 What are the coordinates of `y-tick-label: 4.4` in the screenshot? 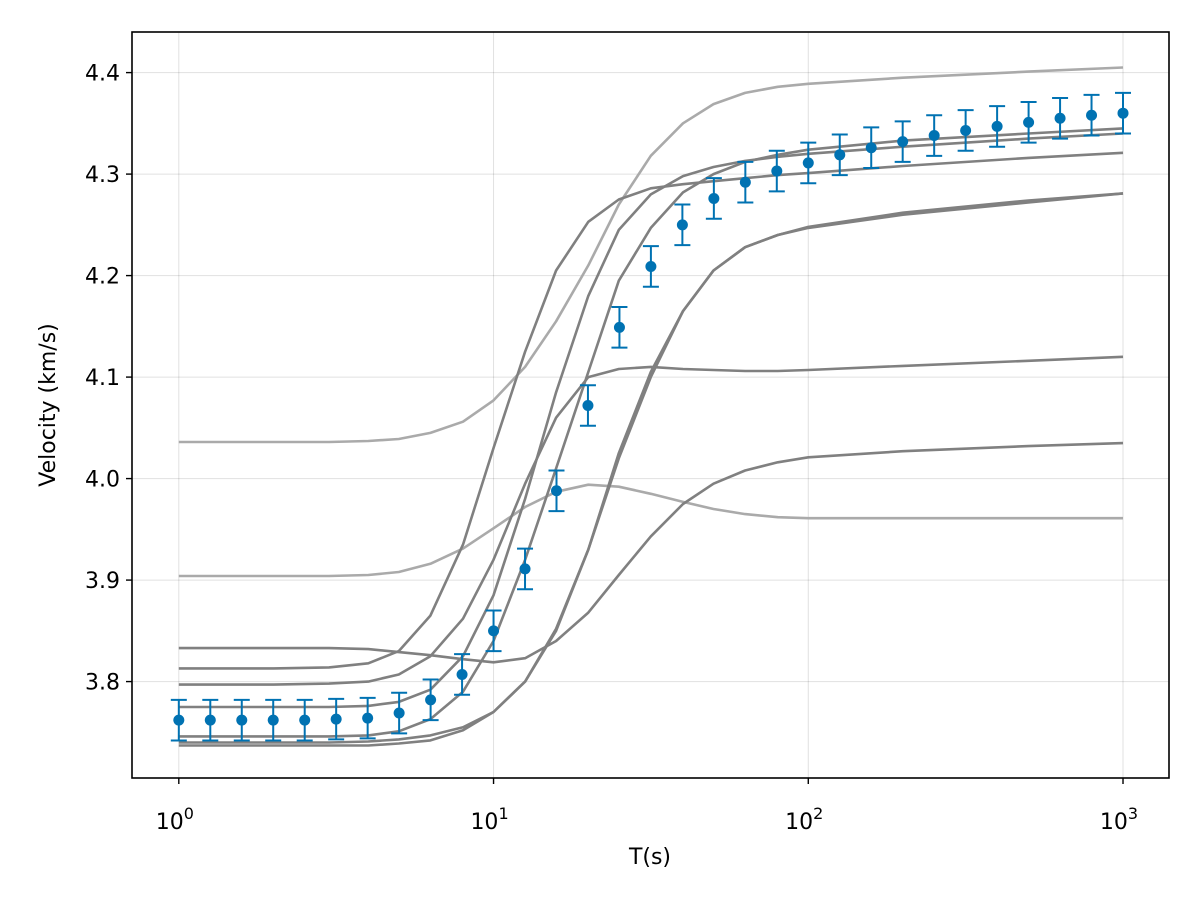 It's located at (102, 74).